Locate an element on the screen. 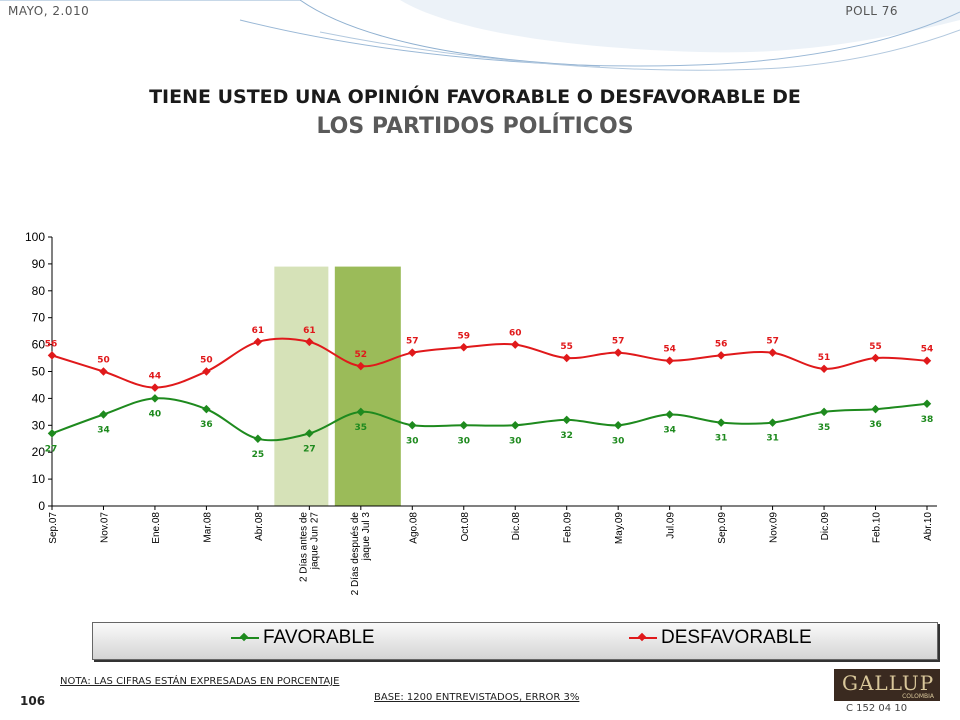  x-tick-label: Mar.08 is located at coordinates (207, 527).